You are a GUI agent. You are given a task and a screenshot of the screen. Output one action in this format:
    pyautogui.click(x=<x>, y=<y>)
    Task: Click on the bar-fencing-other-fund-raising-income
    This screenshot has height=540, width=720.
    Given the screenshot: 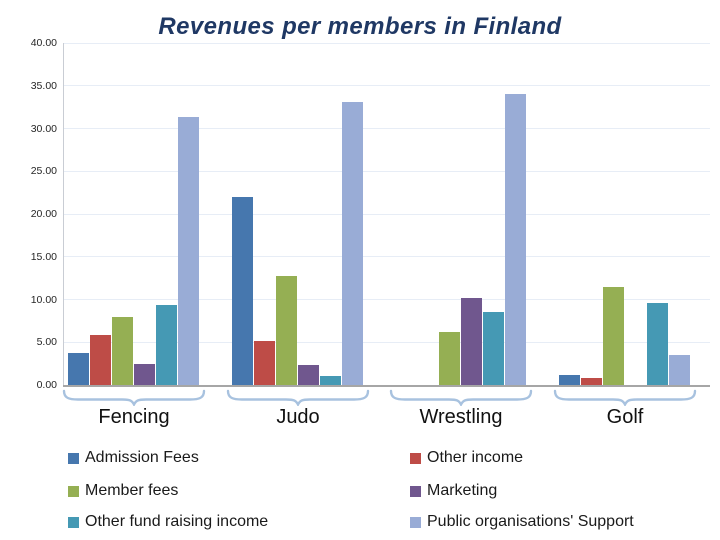 What is the action you would take?
    pyautogui.click(x=166, y=345)
    